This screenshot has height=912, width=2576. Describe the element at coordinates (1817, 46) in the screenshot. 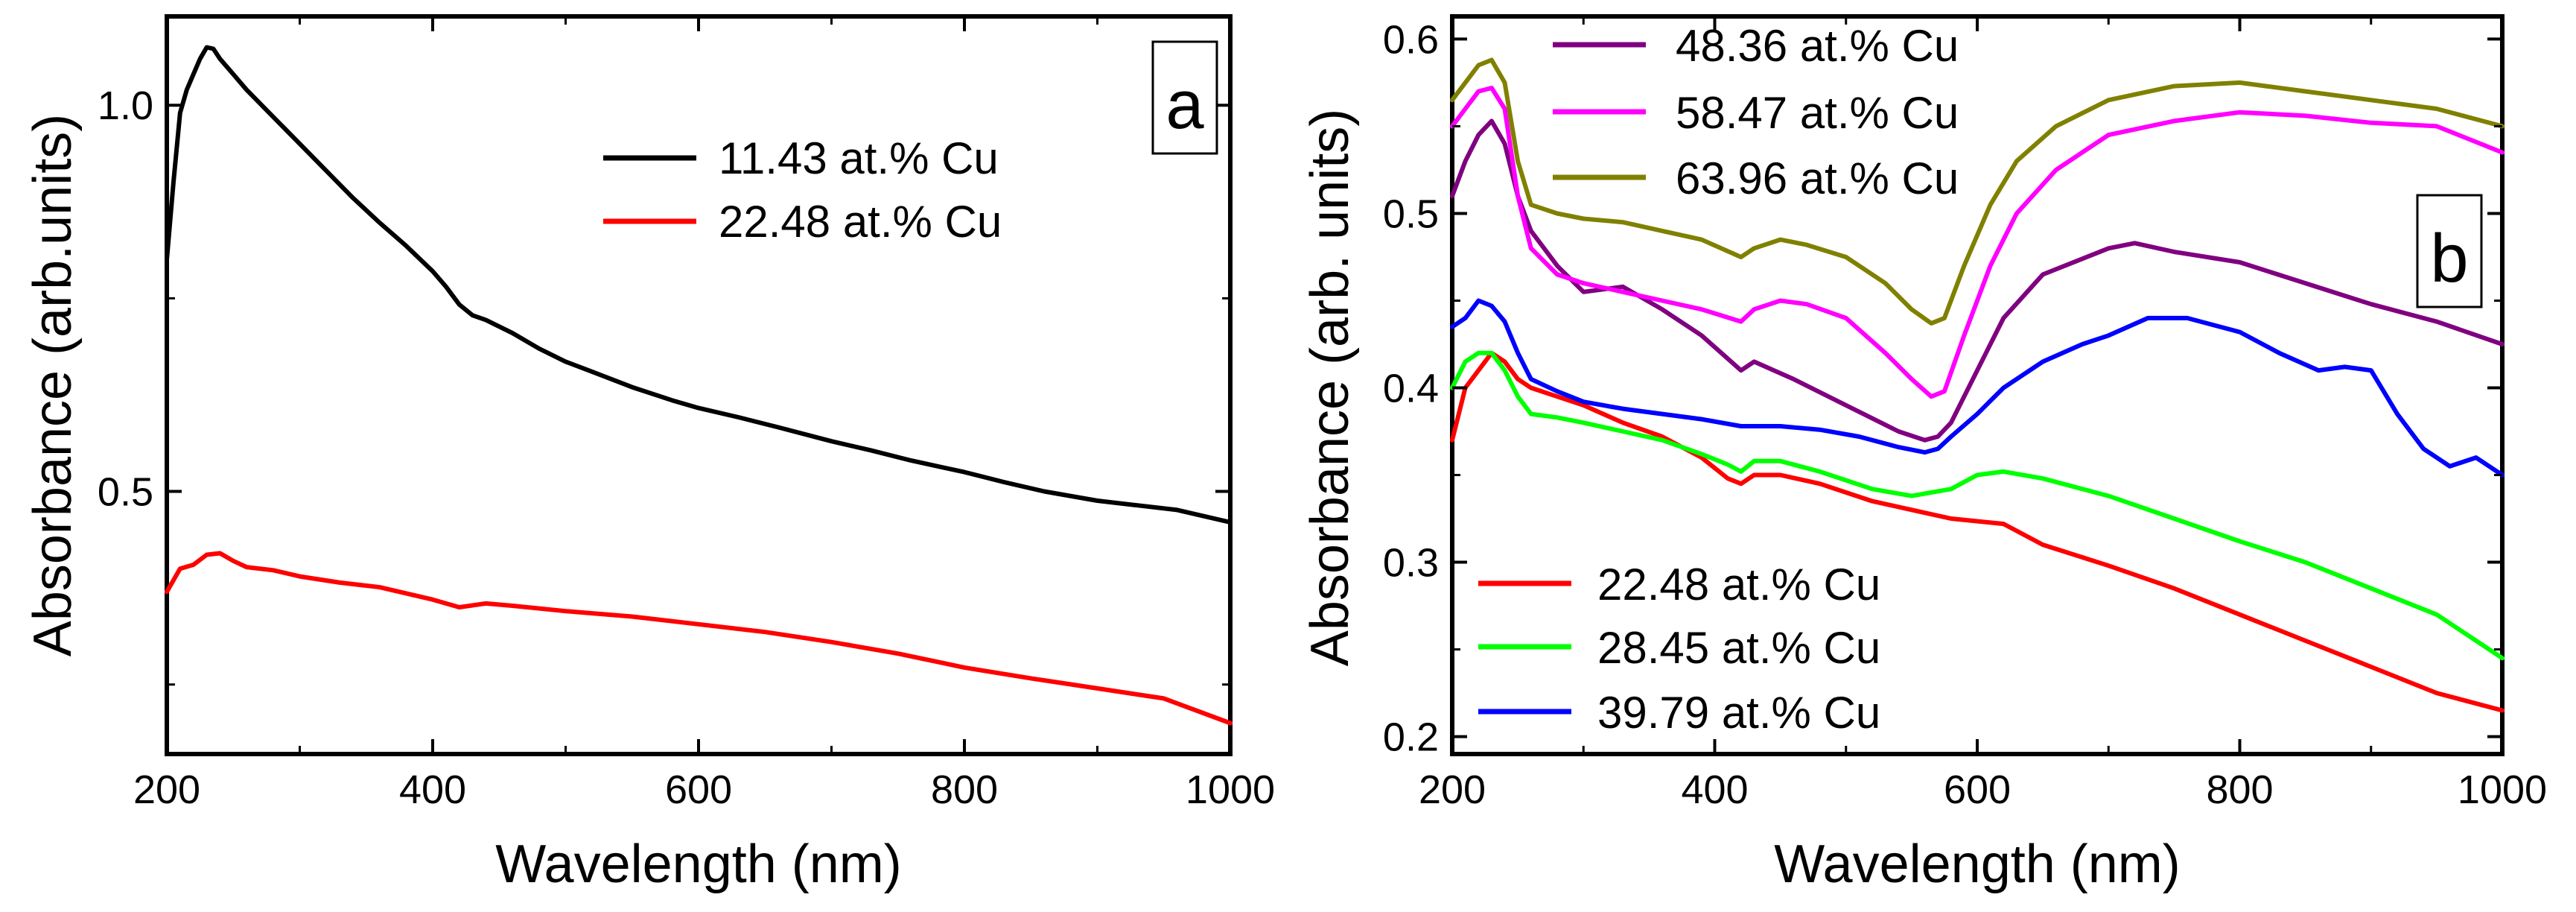

I see `panel-b-legend-top-label-1: 48.36 at.% Cu` at that location.